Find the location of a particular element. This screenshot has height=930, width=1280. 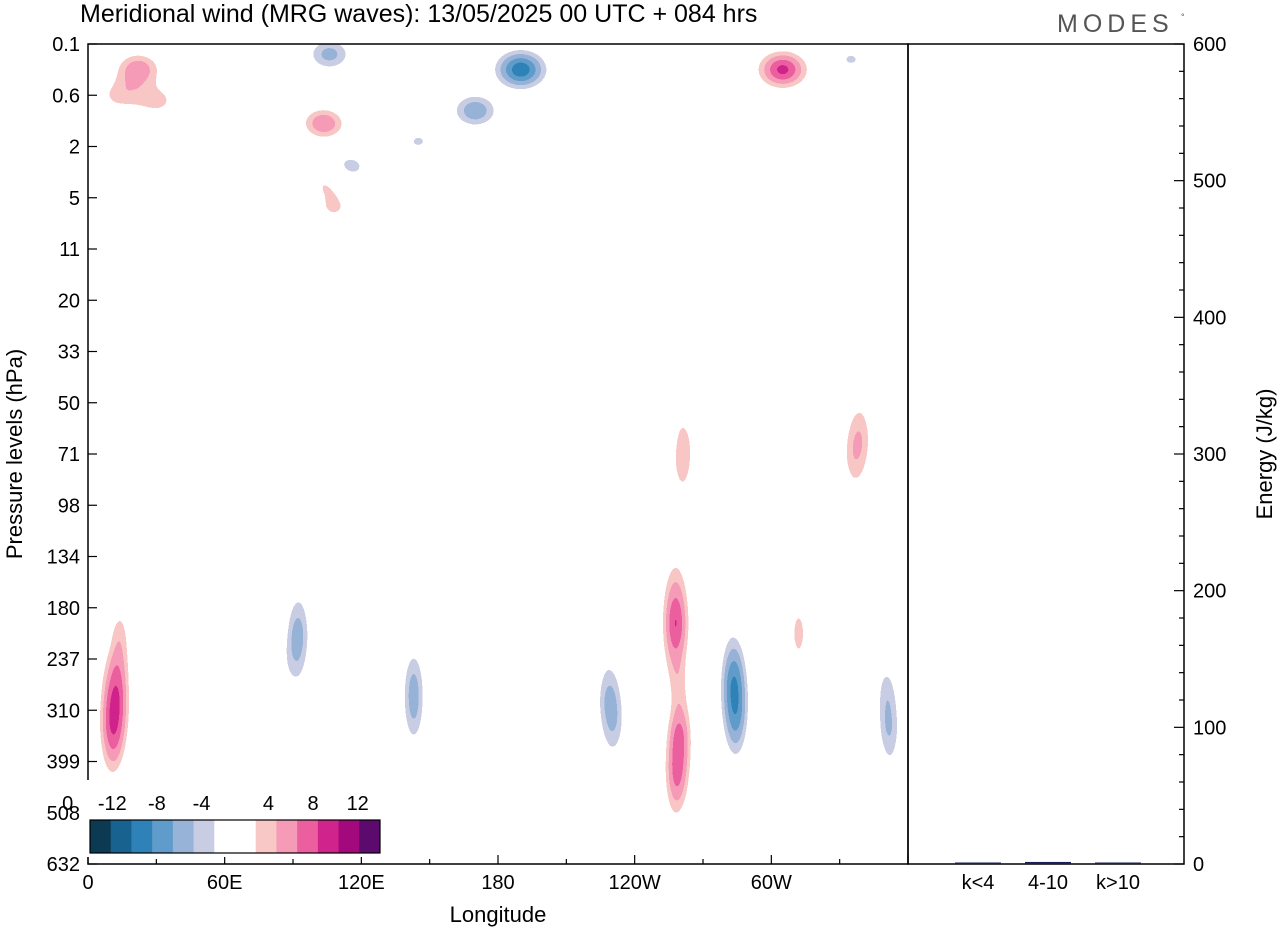

colorbar-label: 4 is located at coordinates (268, 804).